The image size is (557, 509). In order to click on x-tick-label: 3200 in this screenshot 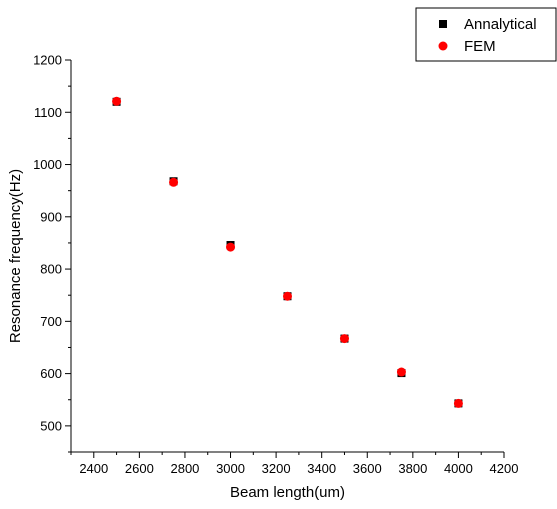, I will do `click(276, 468)`.